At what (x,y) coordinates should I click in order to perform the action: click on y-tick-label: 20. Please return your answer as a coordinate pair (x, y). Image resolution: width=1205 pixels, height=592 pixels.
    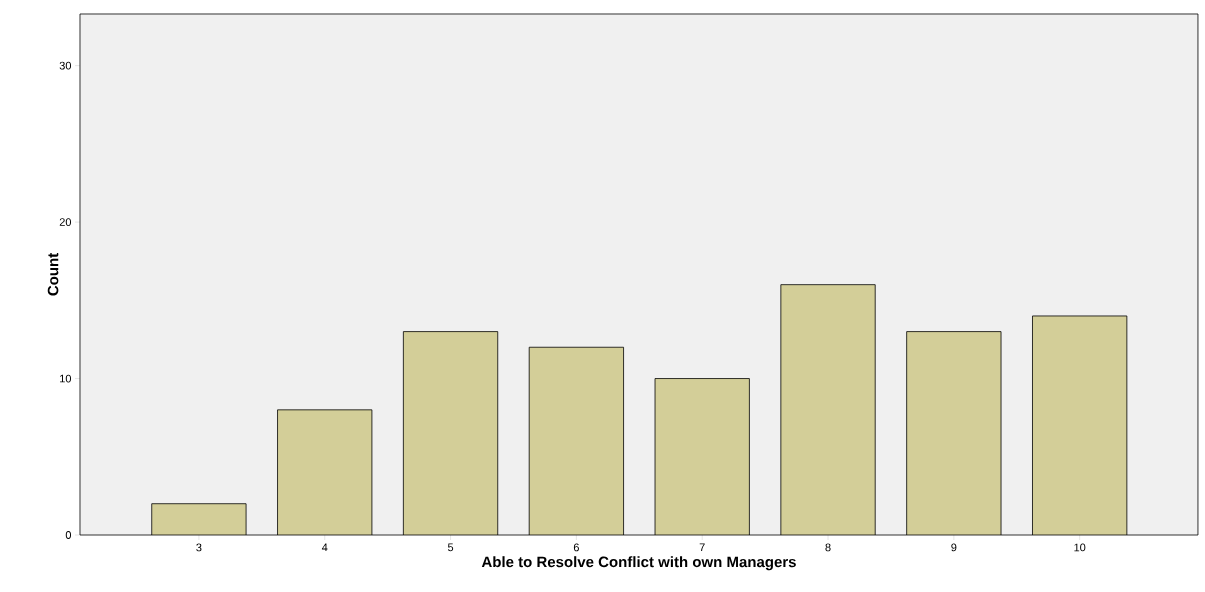
    Looking at the image, I should click on (65, 222).